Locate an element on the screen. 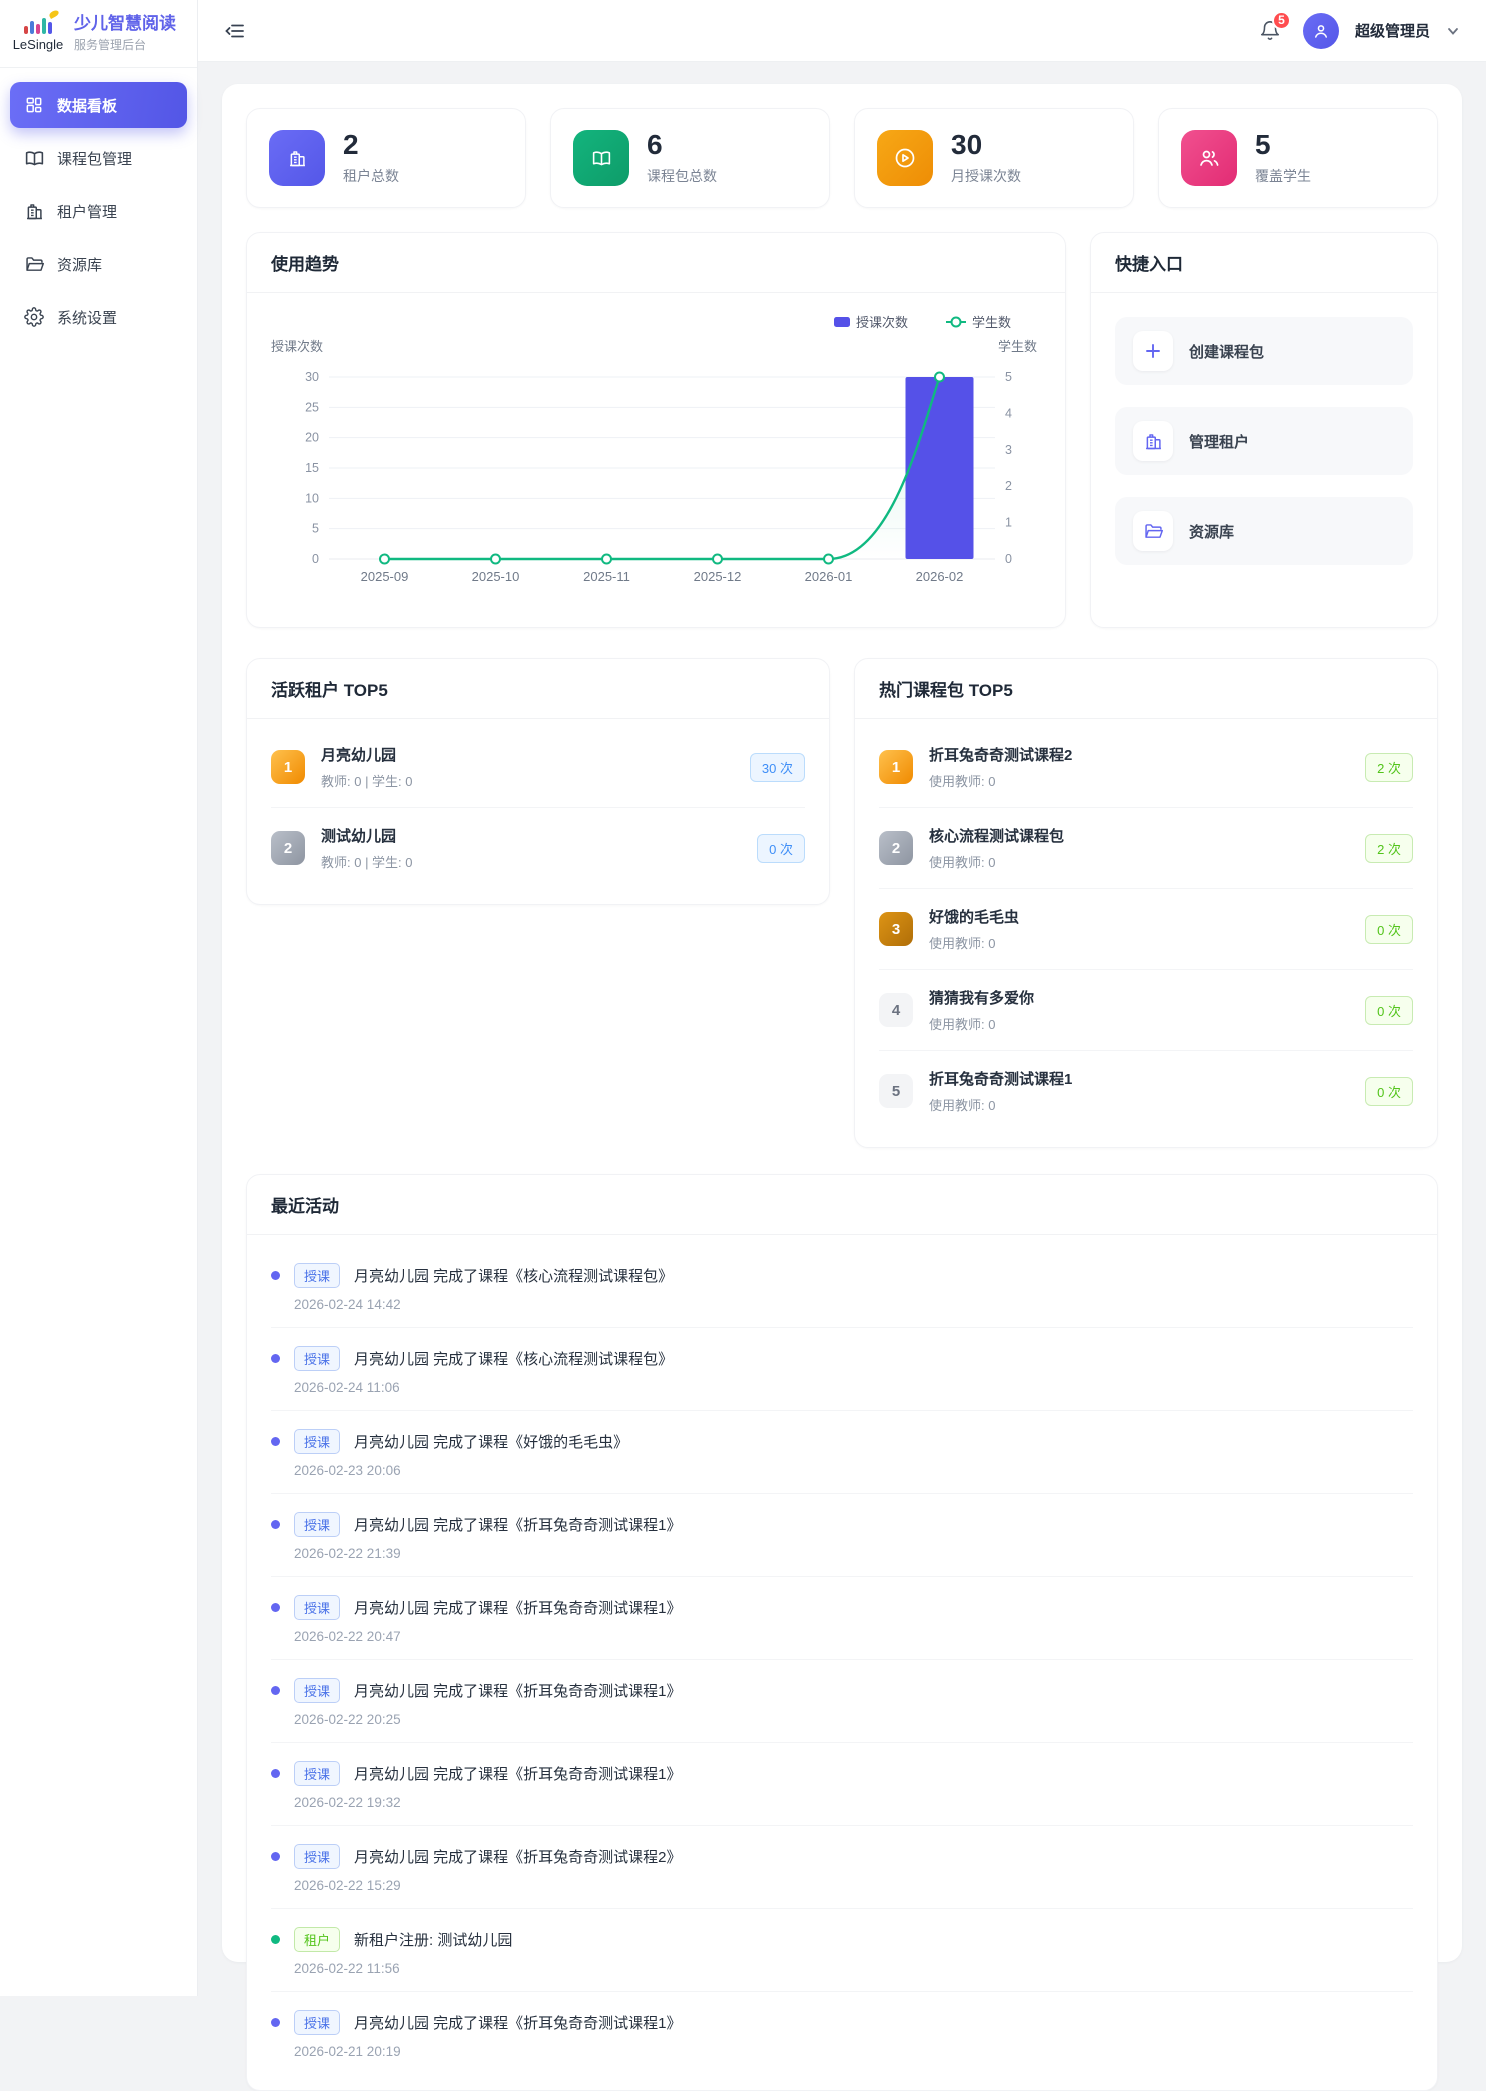  activity-tag: 租户 is located at coordinates (317, 1939).